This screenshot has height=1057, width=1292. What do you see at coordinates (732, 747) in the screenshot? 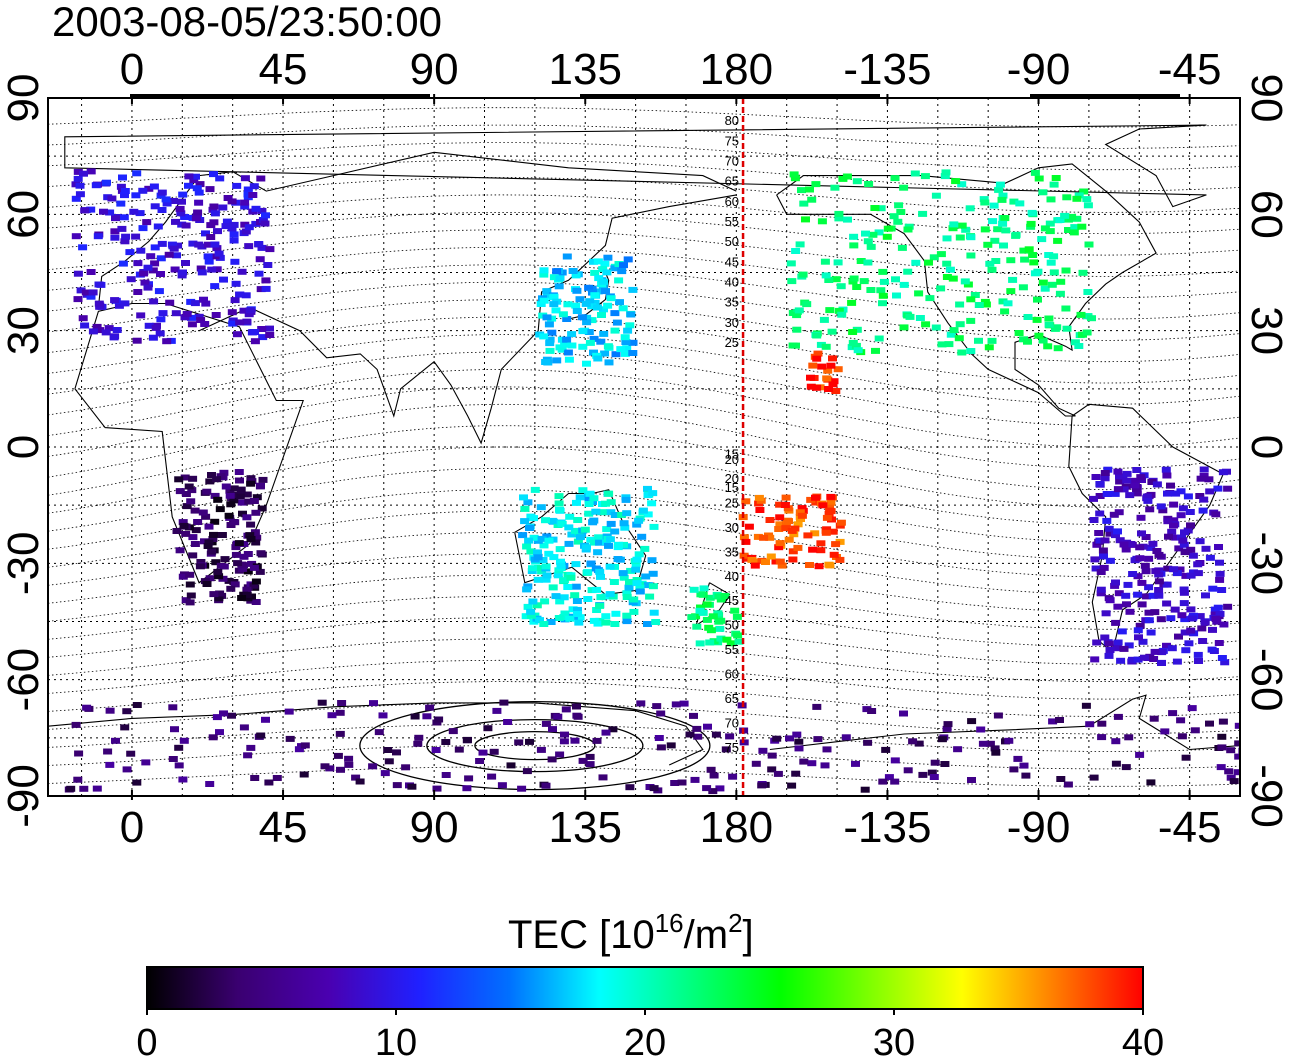
I see `meridian-label: 75` at bounding box center [732, 747].